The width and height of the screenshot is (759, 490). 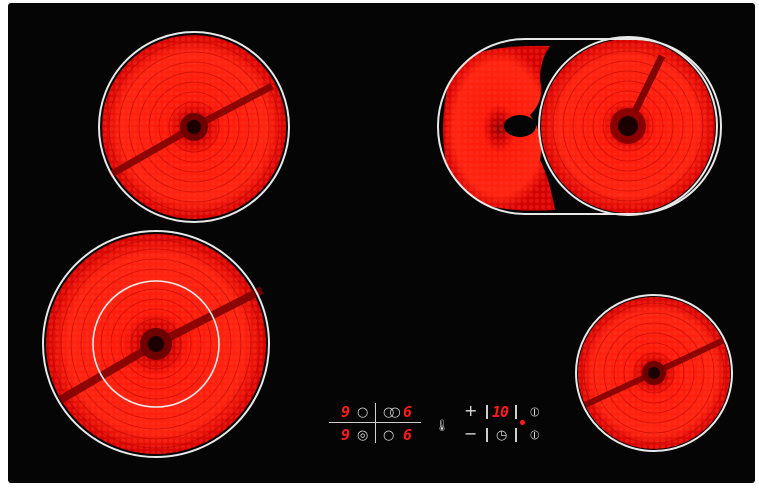 I want to click on zone-rear-right-extended, so click(x=579, y=126).